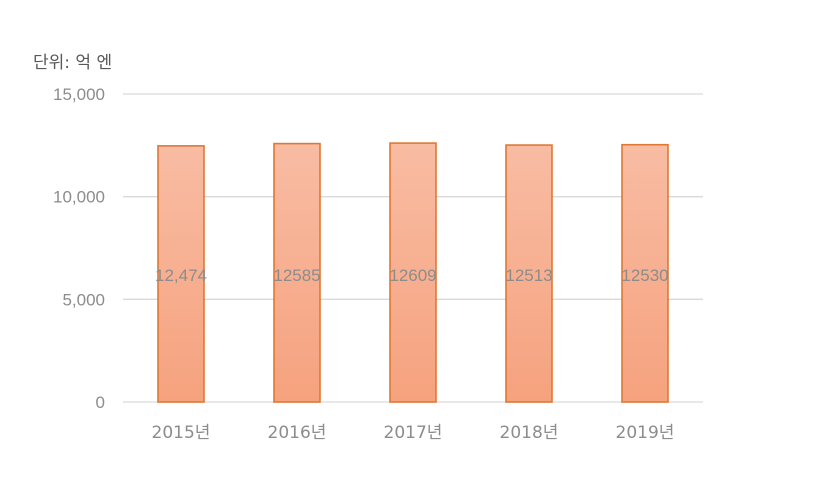 This screenshot has width=820, height=489. What do you see at coordinates (79, 197) in the screenshot?
I see `y-tick-label: 10,000` at bounding box center [79, 197].